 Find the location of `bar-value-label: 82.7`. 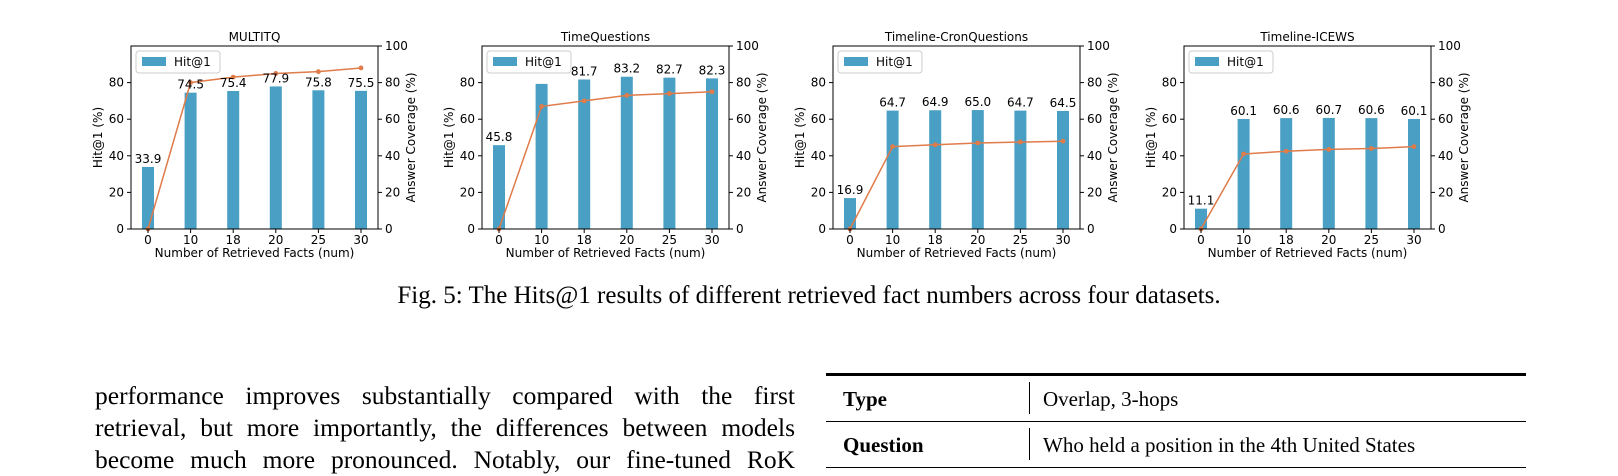

bar-value-label: 82.7 is located at coordinates (669, 70).